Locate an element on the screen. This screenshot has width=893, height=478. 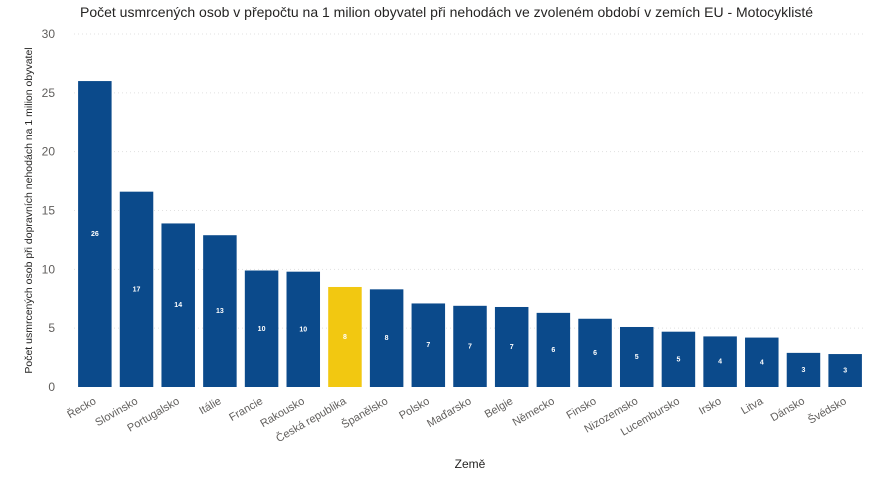
data-label: 13 is located at coordinates (220, 311).